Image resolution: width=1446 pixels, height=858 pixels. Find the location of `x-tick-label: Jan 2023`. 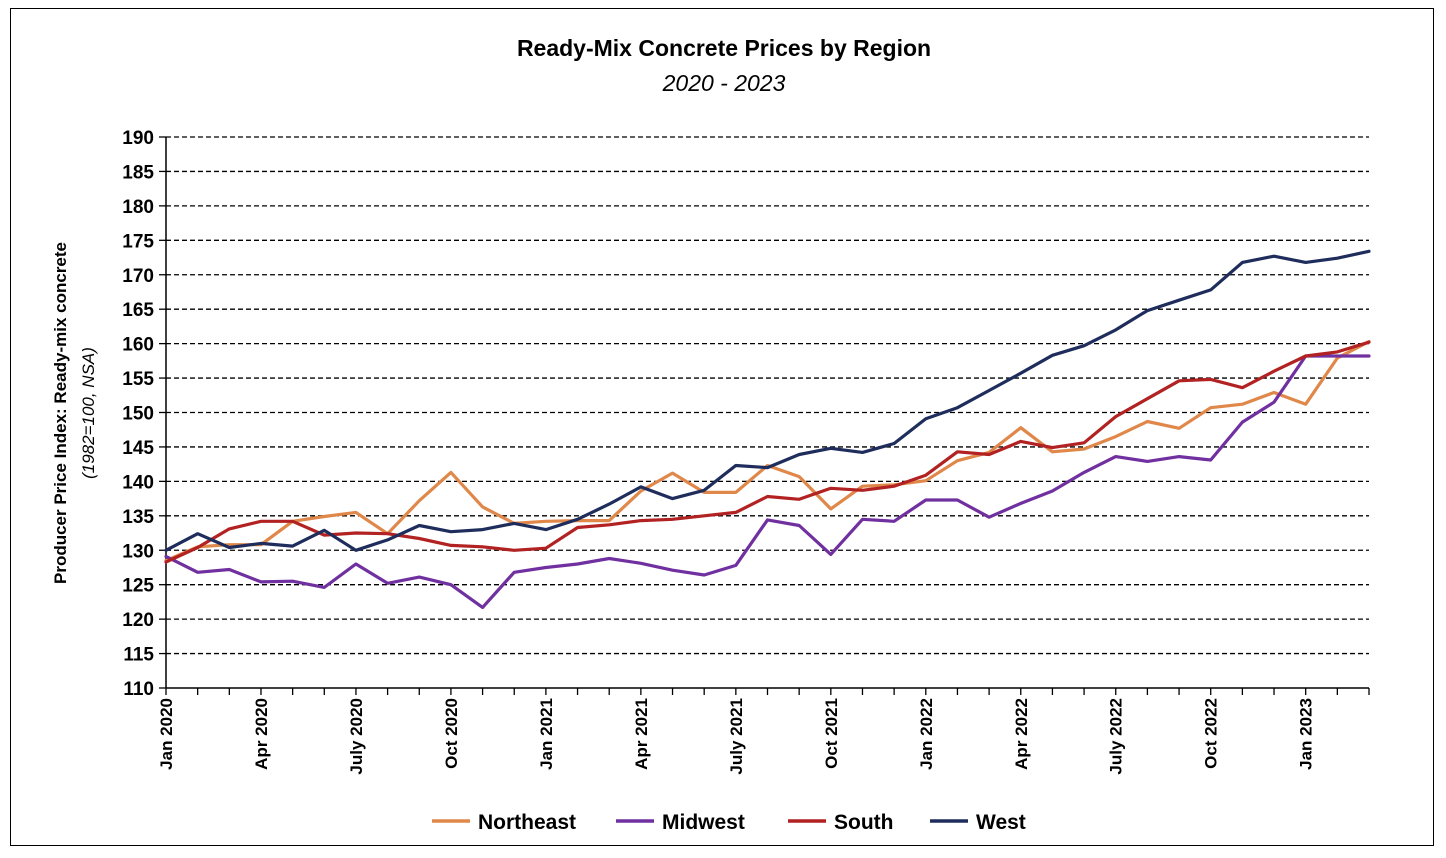

x-tick-label: Jan 2023 is located at coordinates (1306, 734).